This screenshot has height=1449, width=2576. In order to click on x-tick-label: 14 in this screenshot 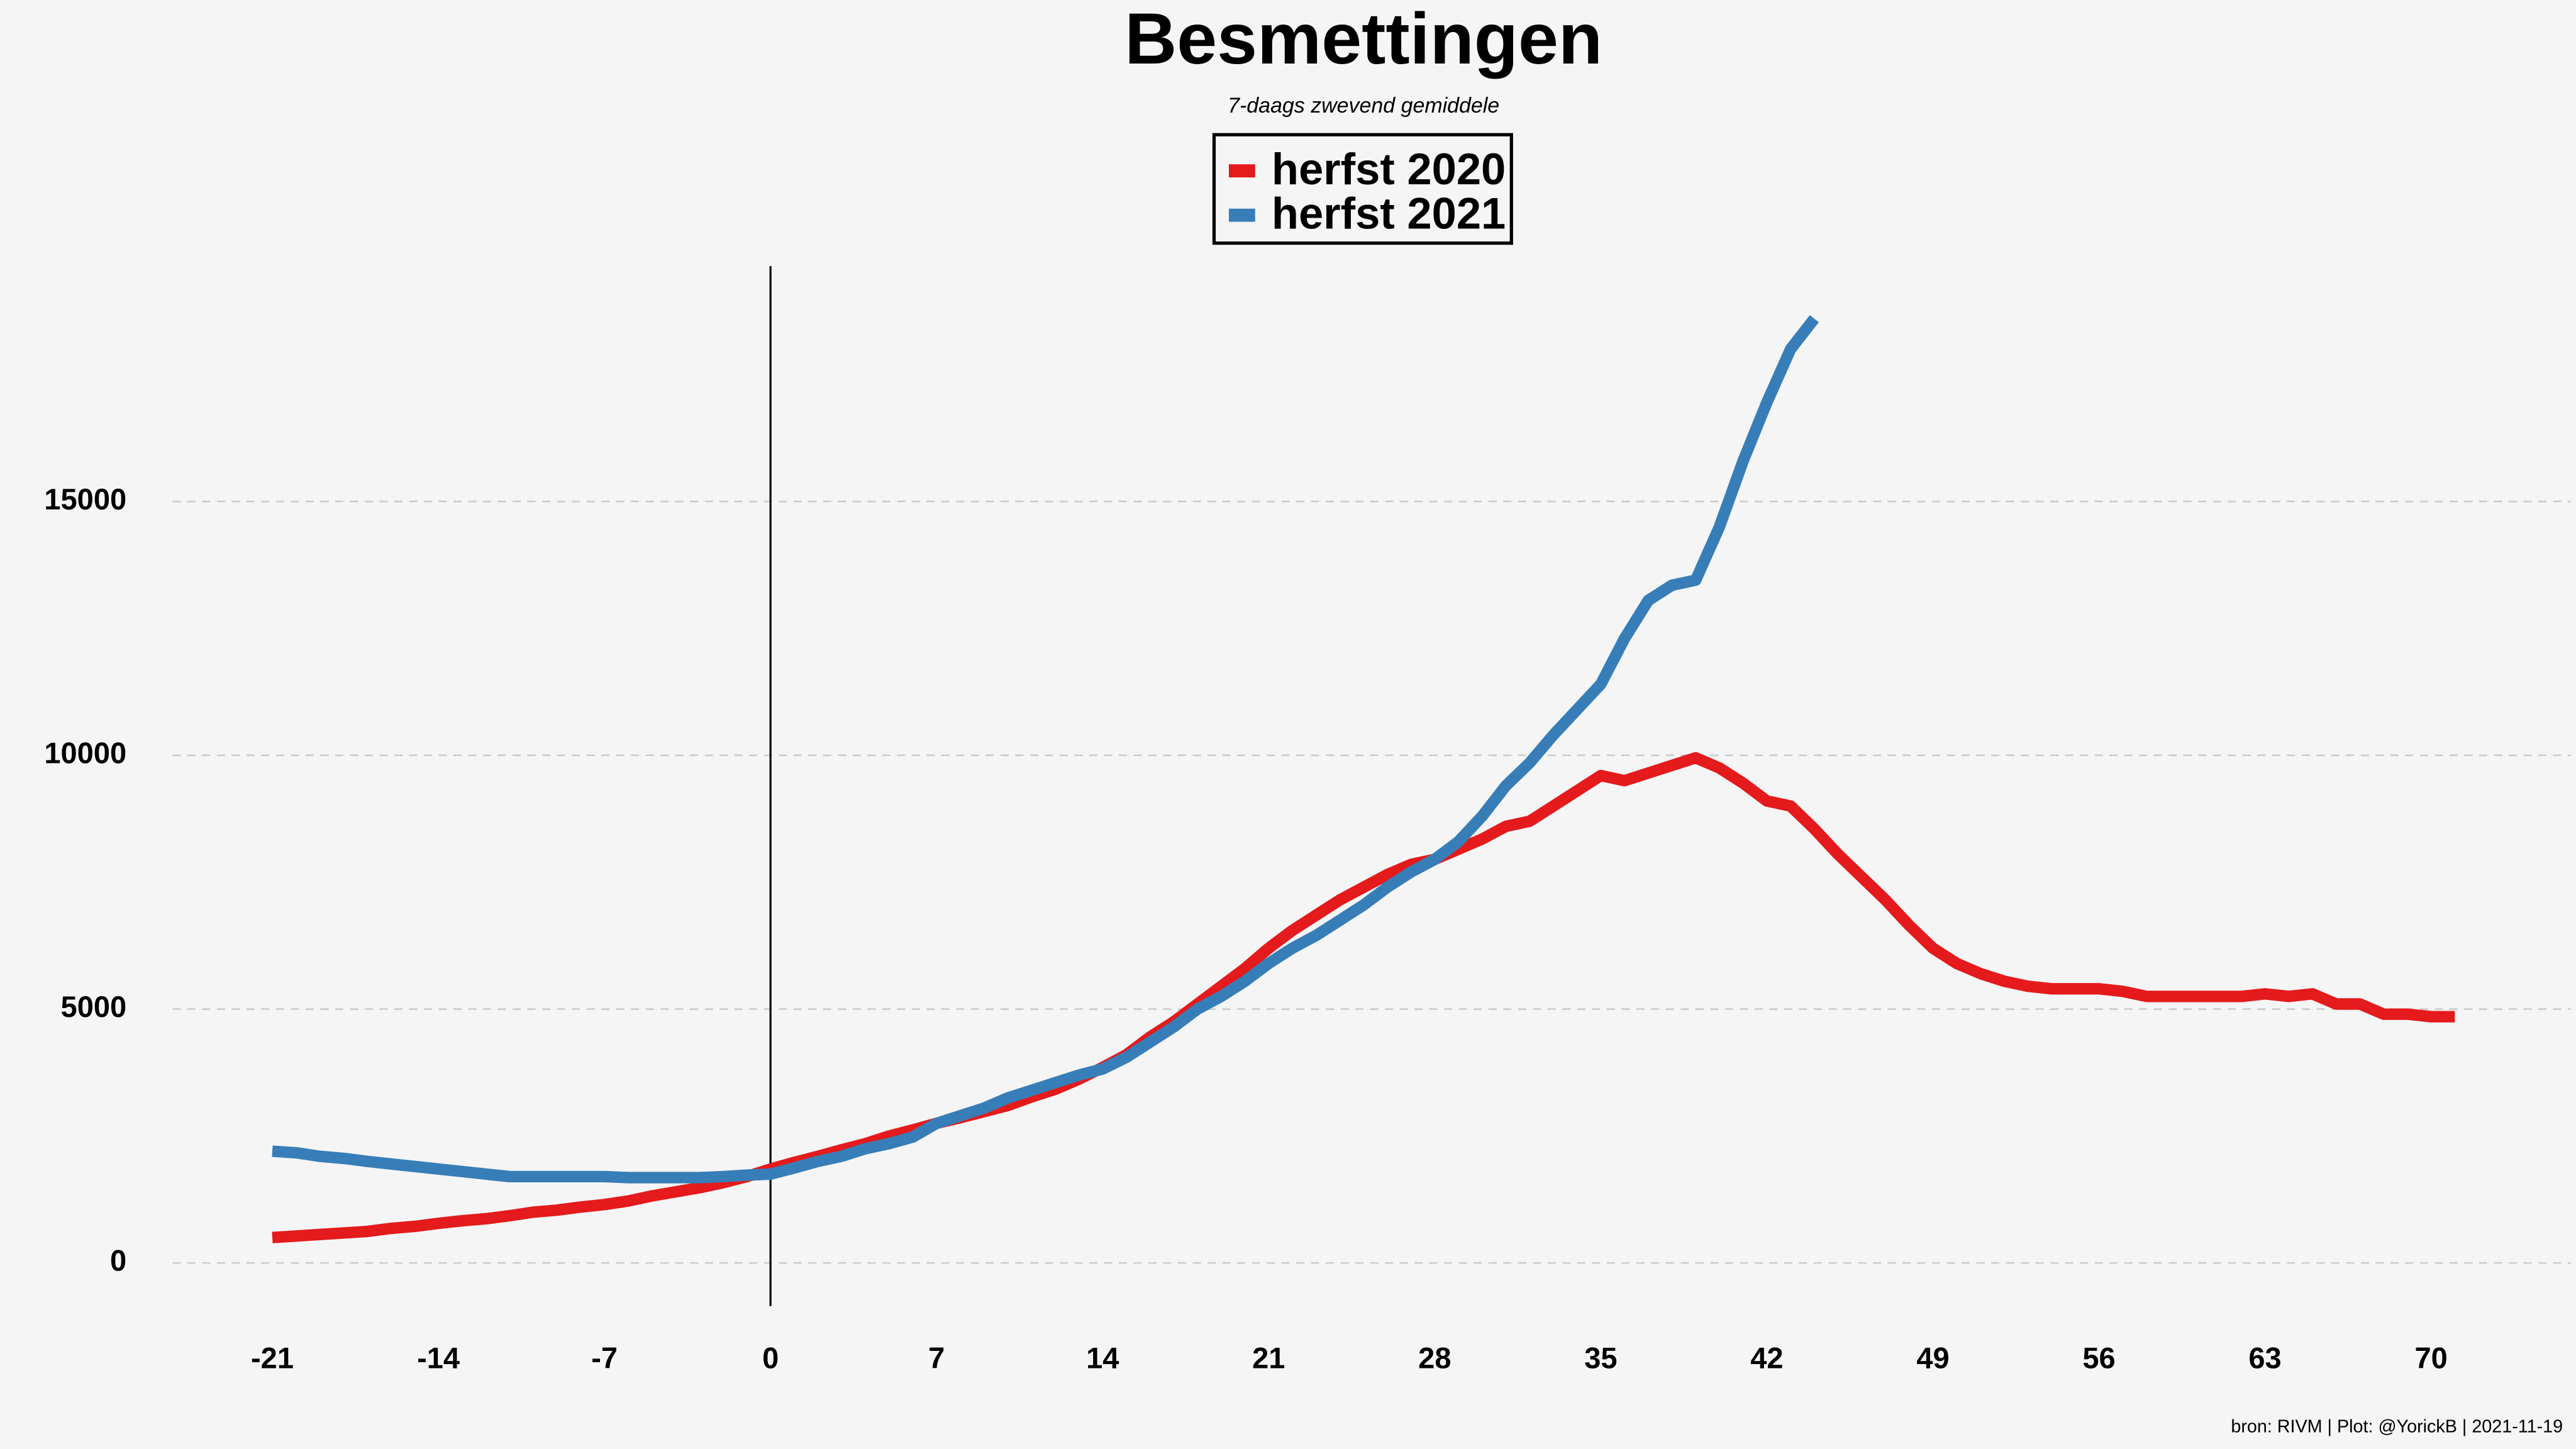, I will do `click(1102, 1357)`.